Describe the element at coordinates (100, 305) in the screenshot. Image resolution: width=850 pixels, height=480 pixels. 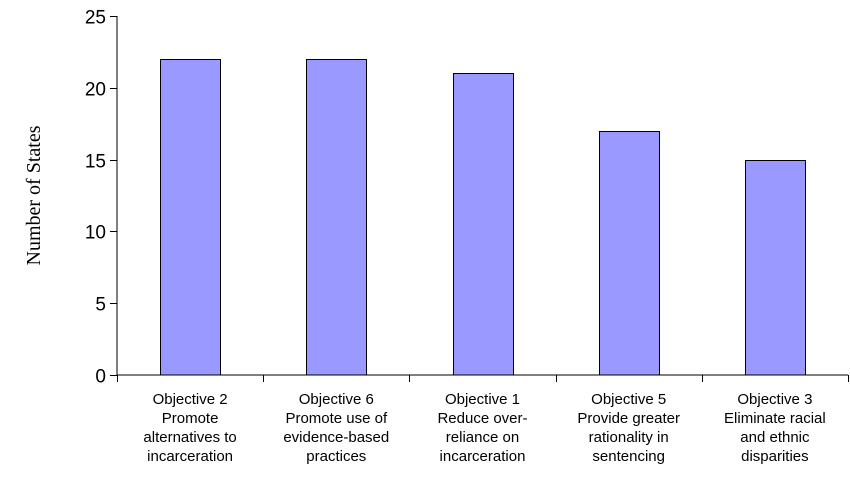
I see `y-axis-tick-label: 5` at that location.